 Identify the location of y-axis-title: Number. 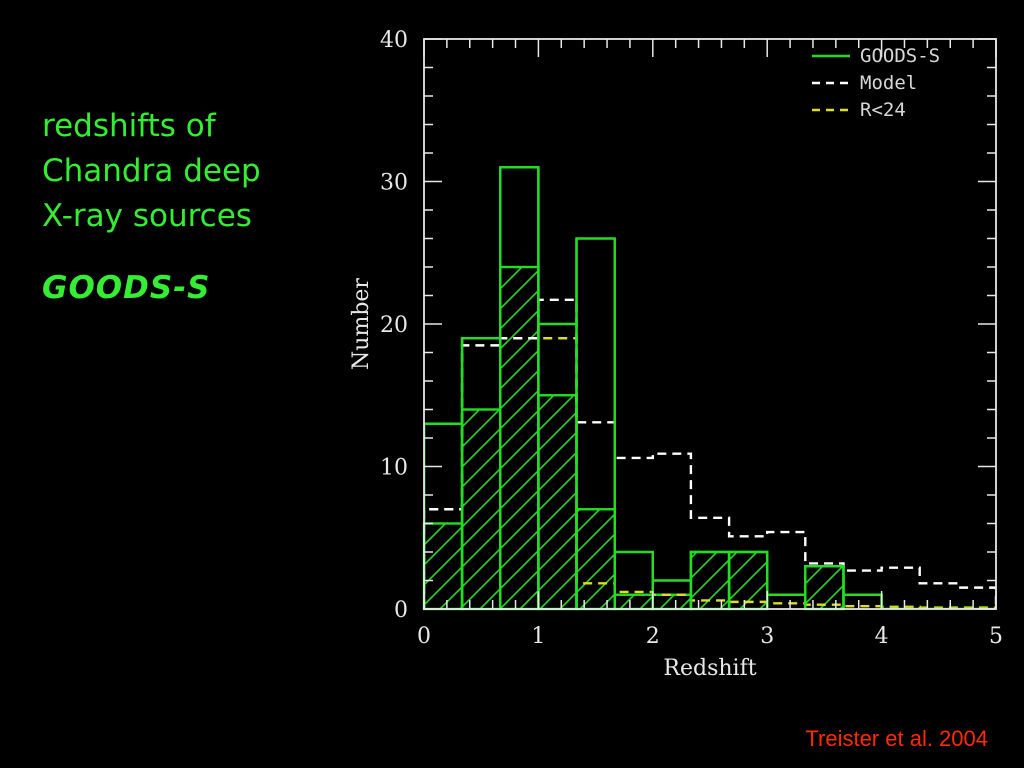
(361, 324).